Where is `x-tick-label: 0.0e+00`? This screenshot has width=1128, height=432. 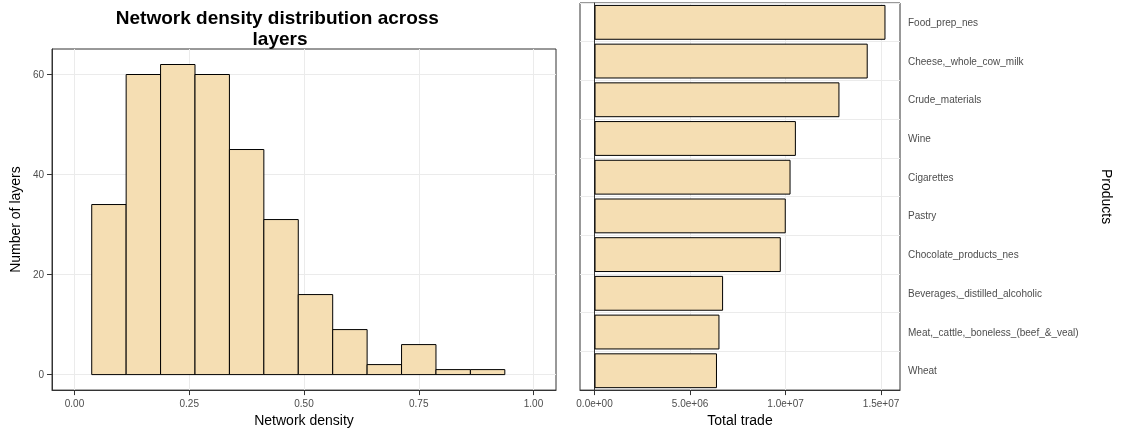 x-tick-label: 0.0e+00 is located at coordinates (595, 403).